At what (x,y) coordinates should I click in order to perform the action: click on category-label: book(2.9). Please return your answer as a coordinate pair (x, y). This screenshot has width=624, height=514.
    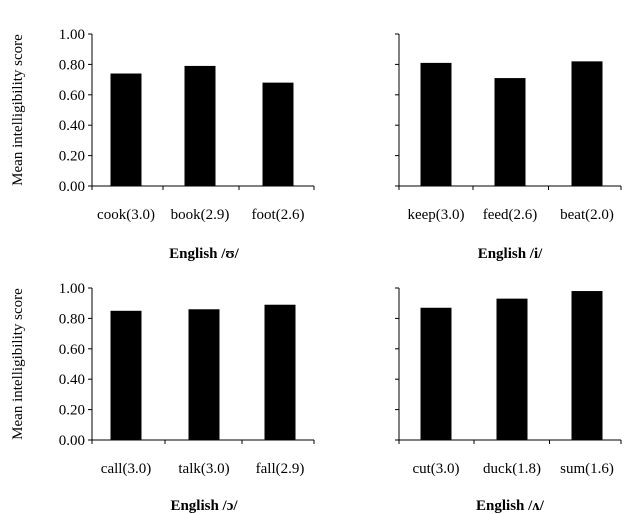
    Looking at the image, I should click on (200, 215).